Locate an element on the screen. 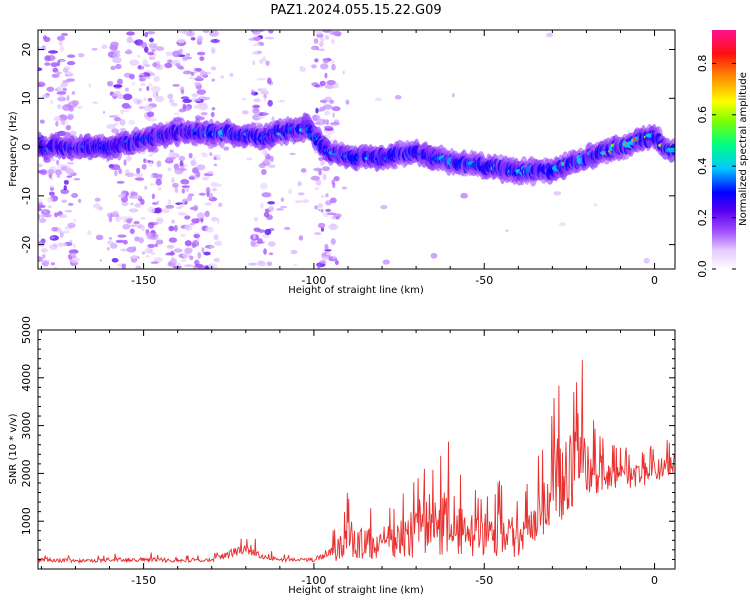 This screenshot has height=600, width=750. snr-x-tick-label: -50 is located at coordinates (484, 580).